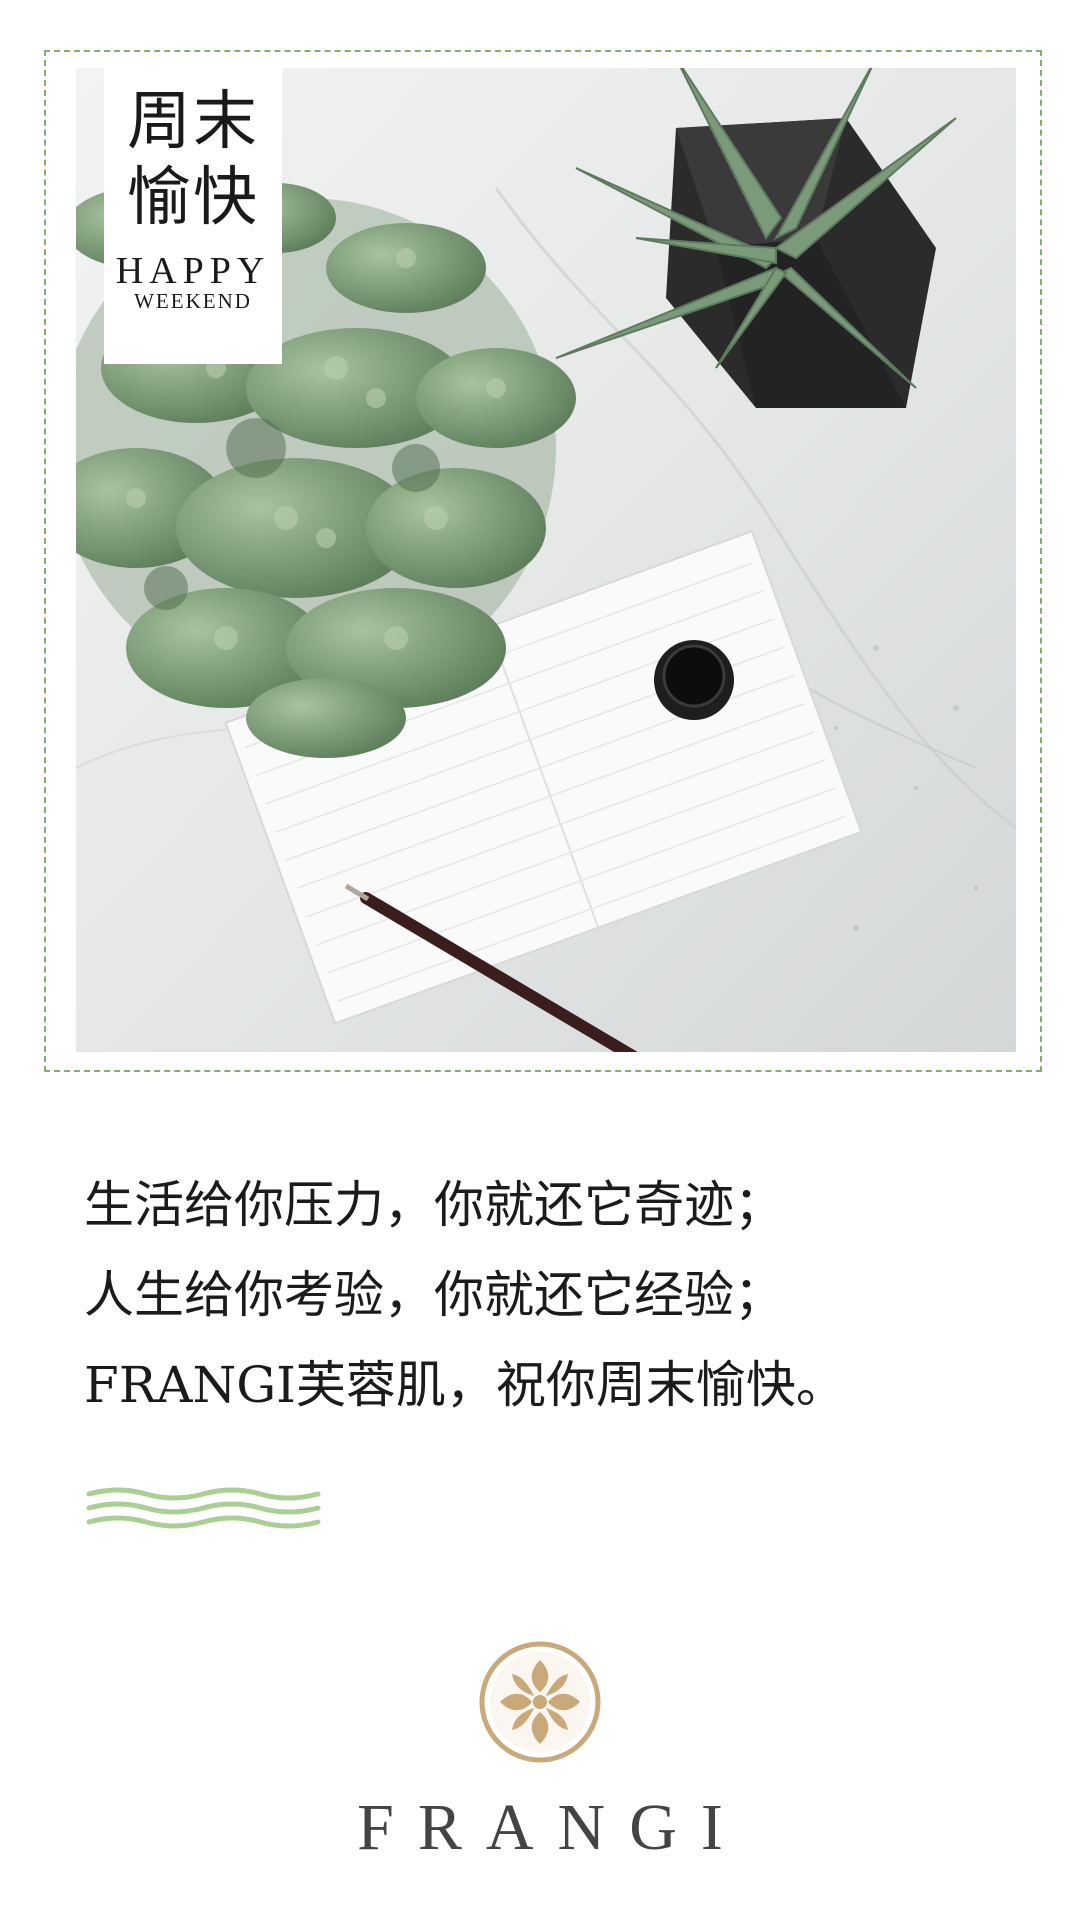  Describe the element at coordinates (434, 1205) in the screenshot. I see `quote-line-1: 生活给你压力，你就还它奇迹；` at that location.